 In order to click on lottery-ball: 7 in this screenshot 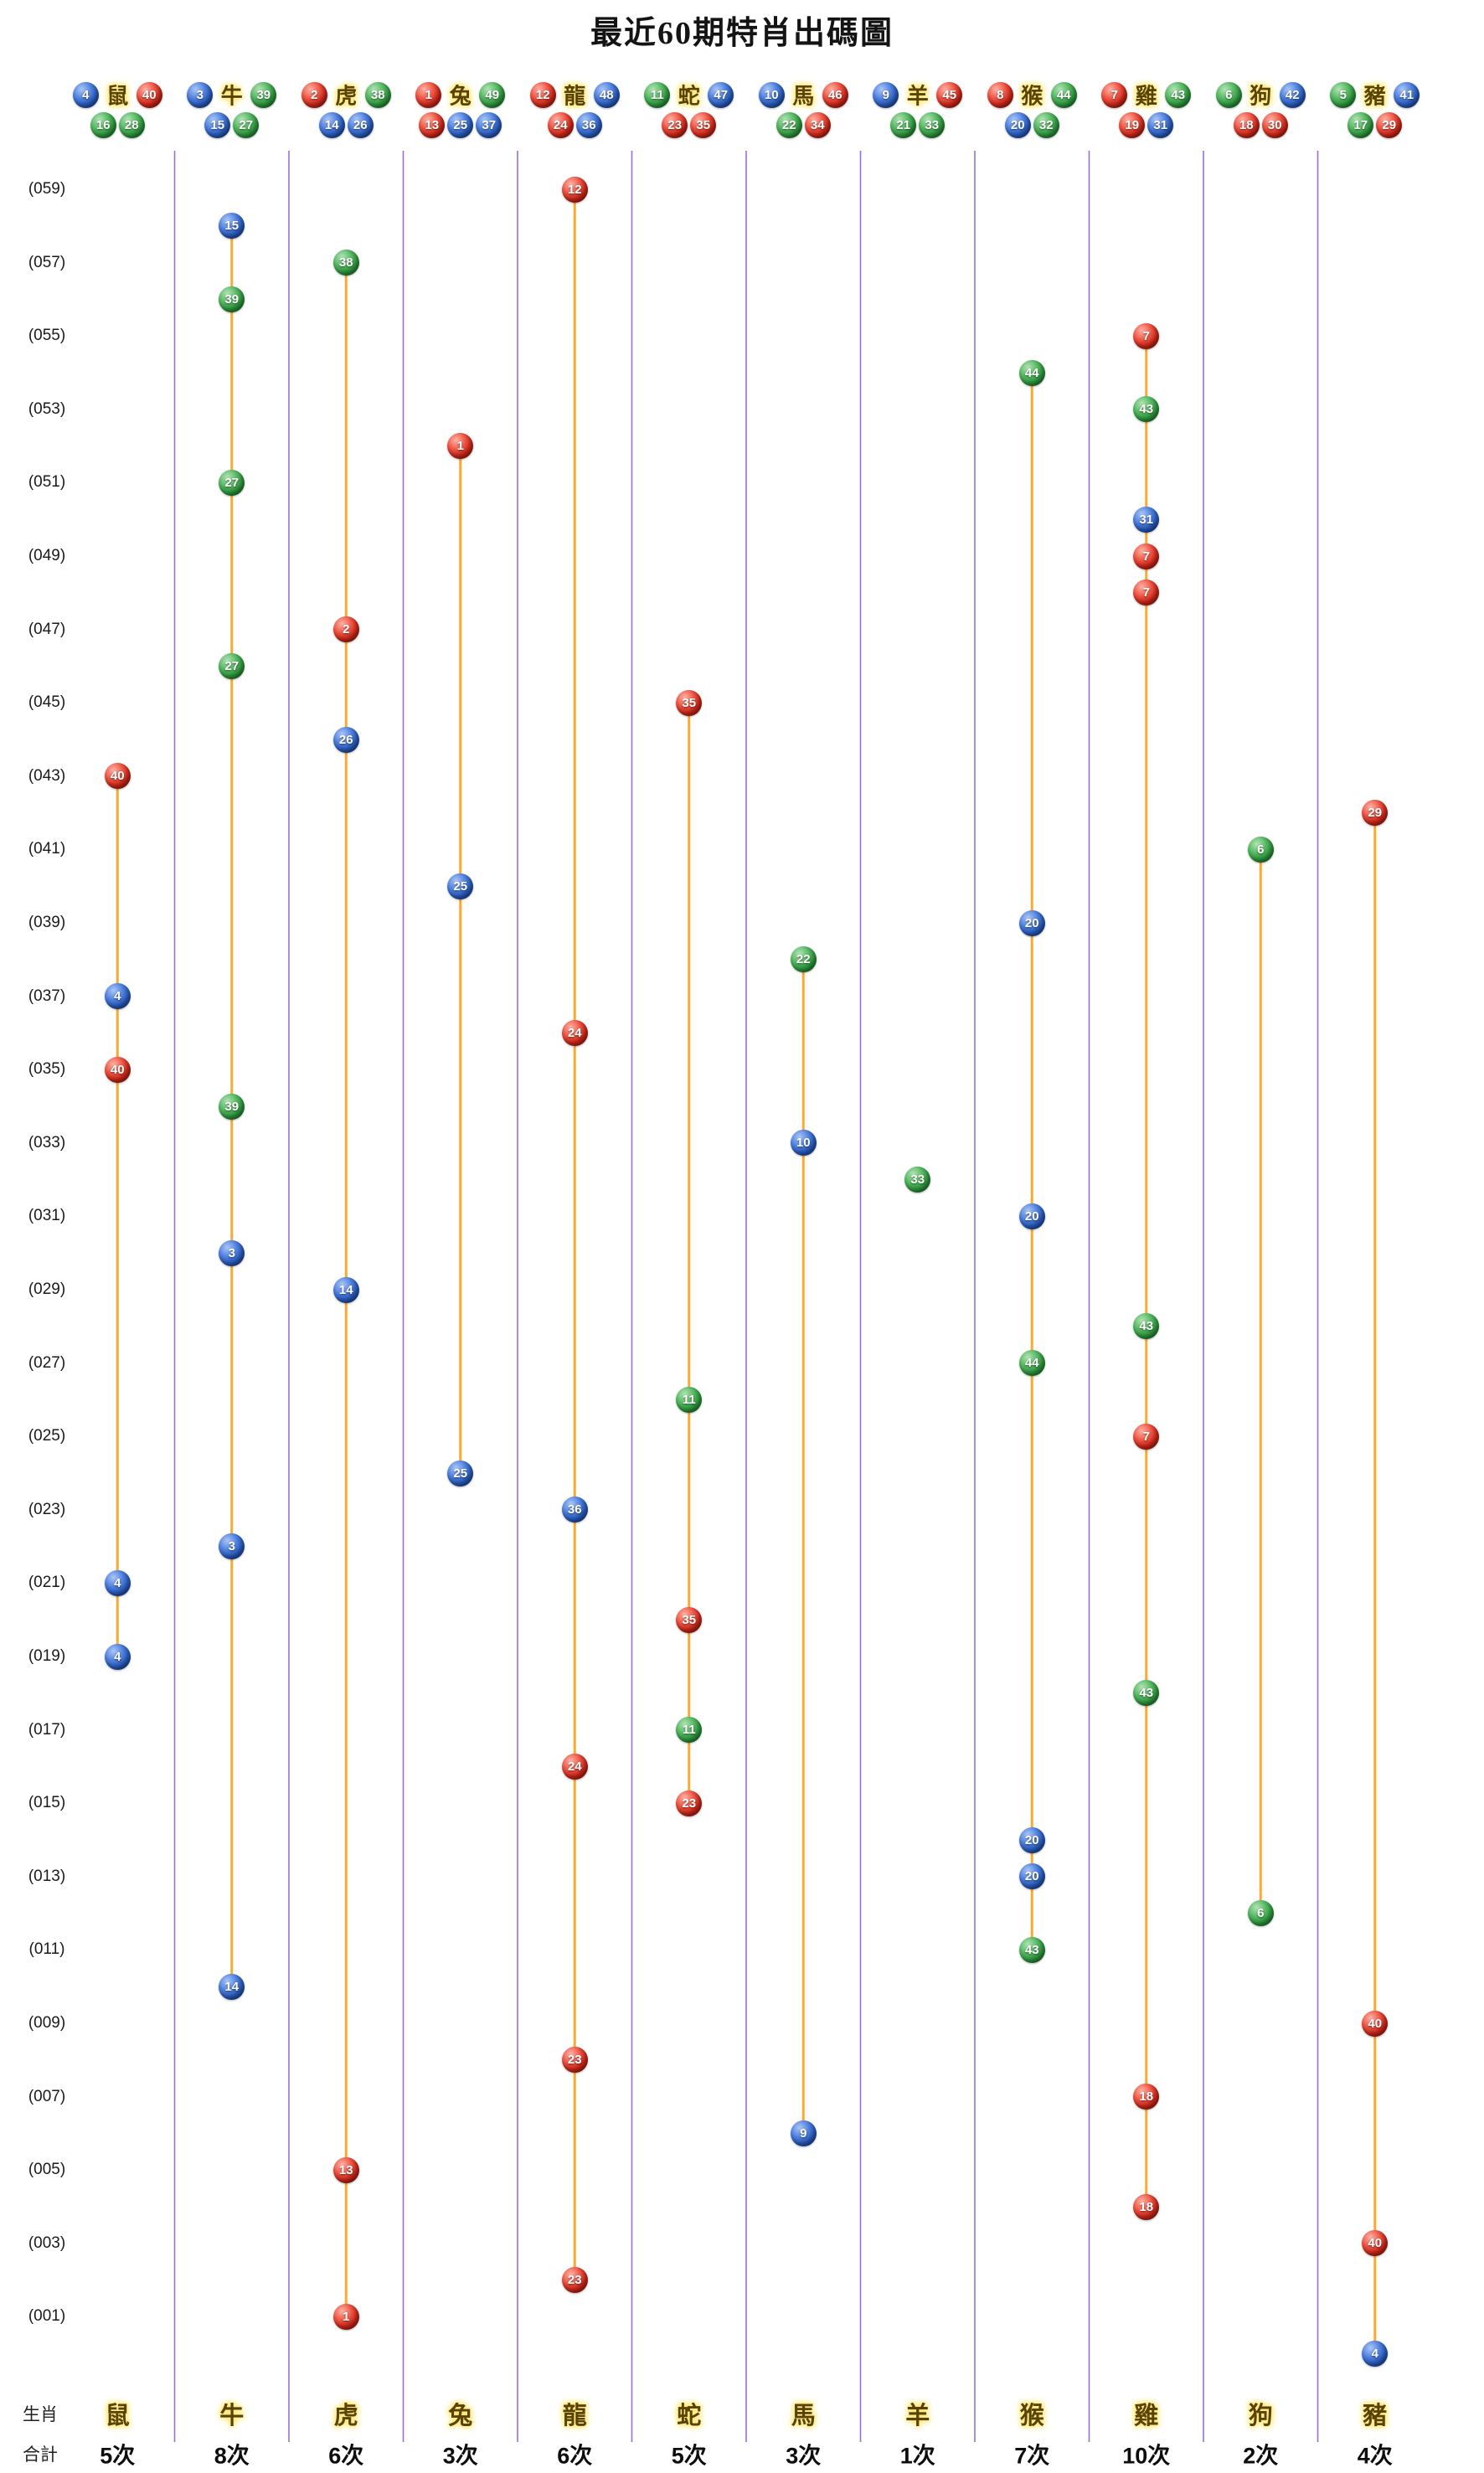, I will do `click(1146, 593)`.